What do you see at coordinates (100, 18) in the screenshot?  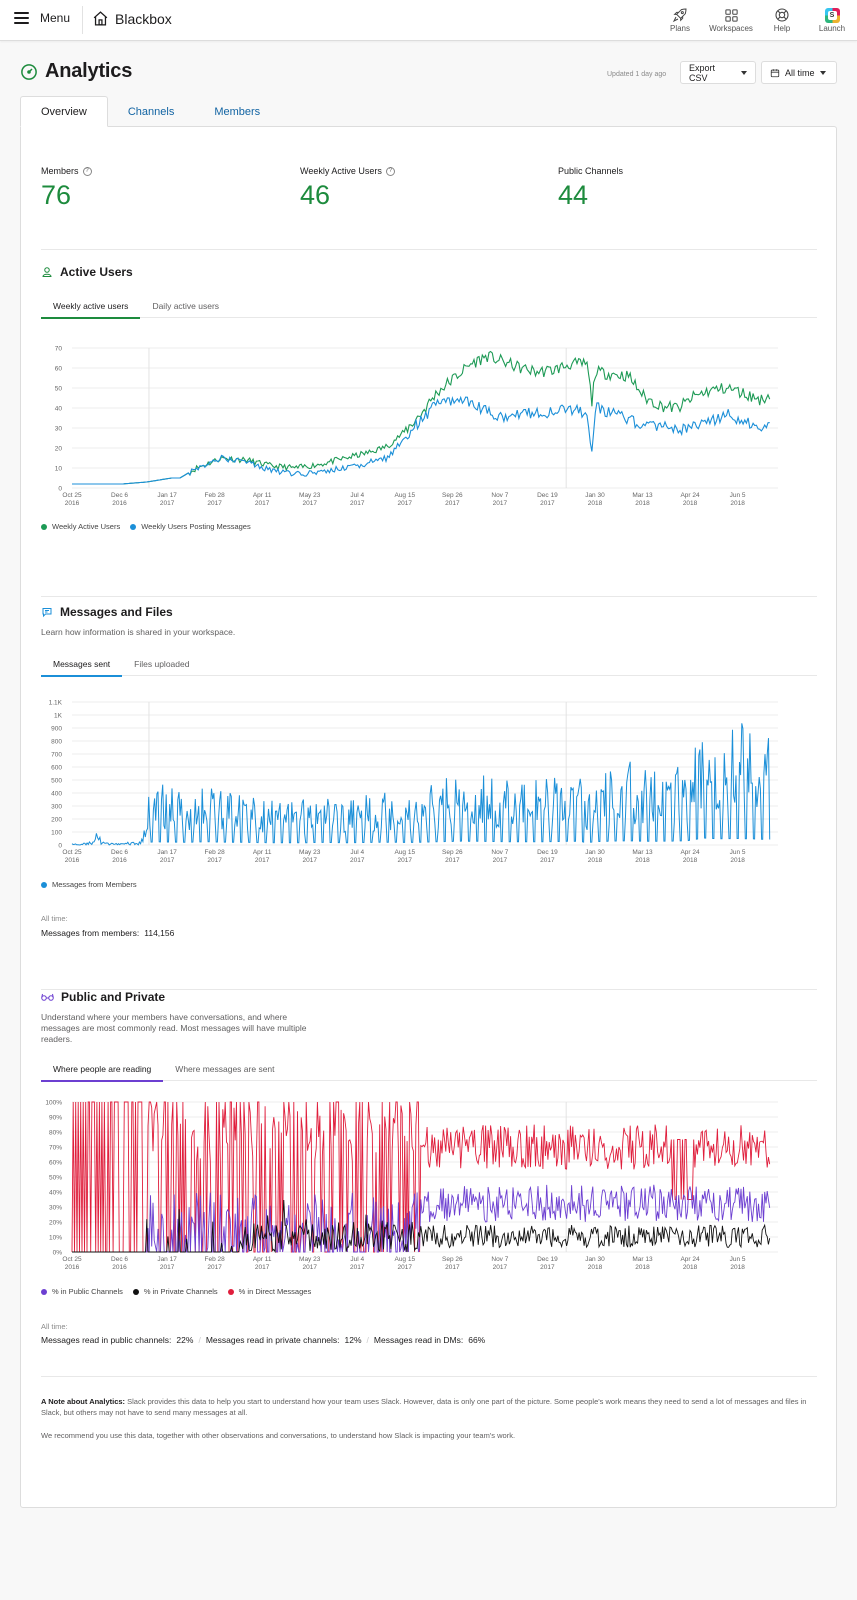 I see `home-icon` at bounding box center [100, 18].